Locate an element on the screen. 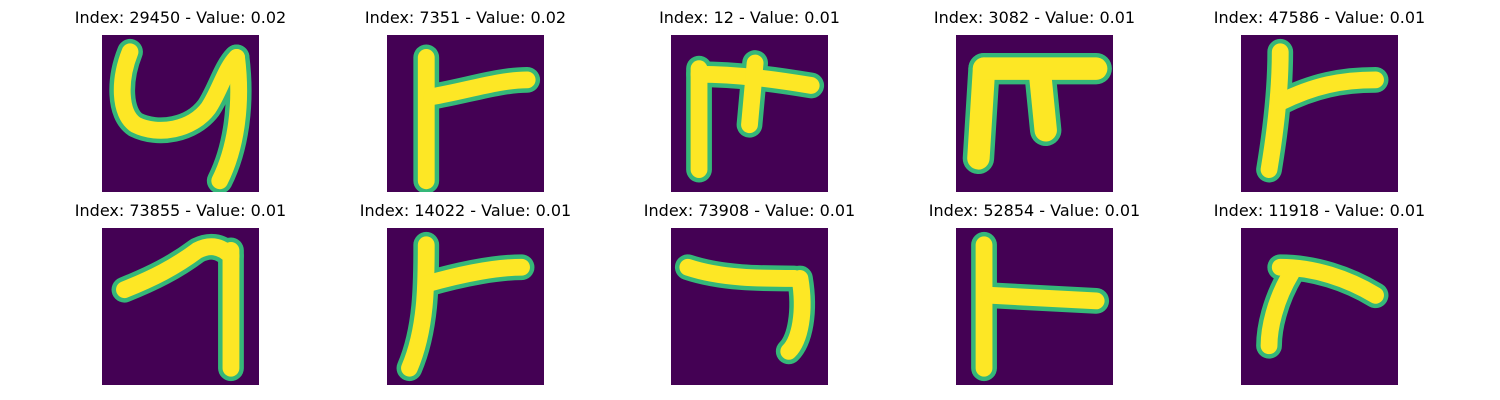  panel-title: Index: 73855 - Value: 0.01 is located at coordinates (180, 210).